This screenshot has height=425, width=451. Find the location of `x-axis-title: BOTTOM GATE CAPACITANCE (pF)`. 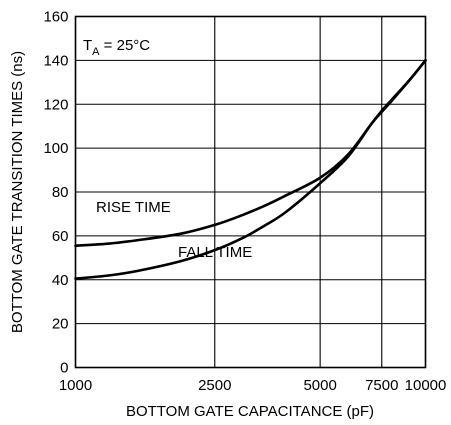

x-axis-title: BOTTOM GATE CAPACITANCE (pF) is located at coordinates (250, 411).